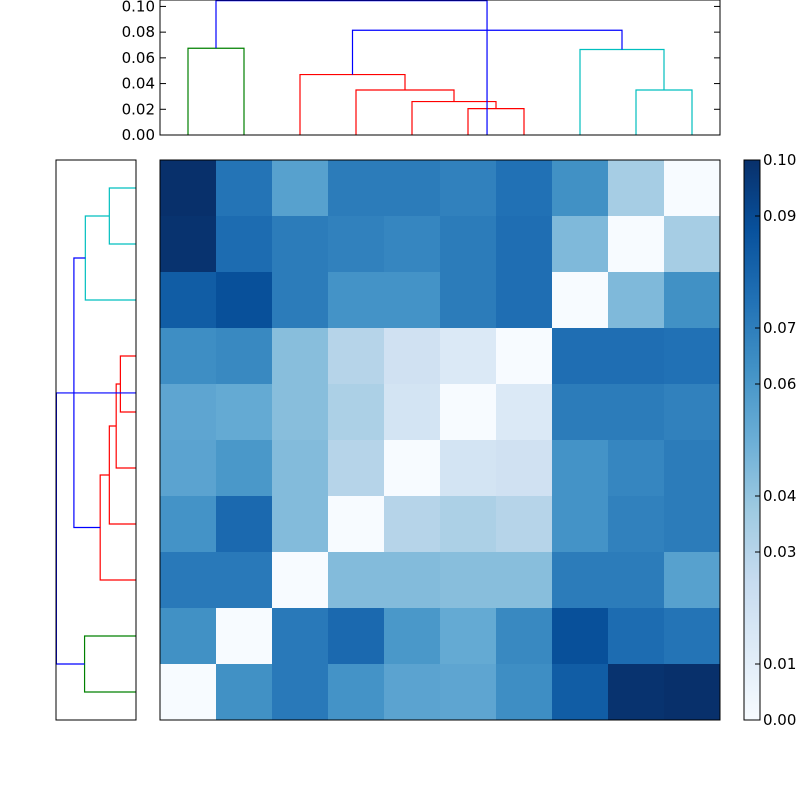 This screenshot has height=800, width=800. I want to click on y-tick-label: 0.08, so click(138, 32).